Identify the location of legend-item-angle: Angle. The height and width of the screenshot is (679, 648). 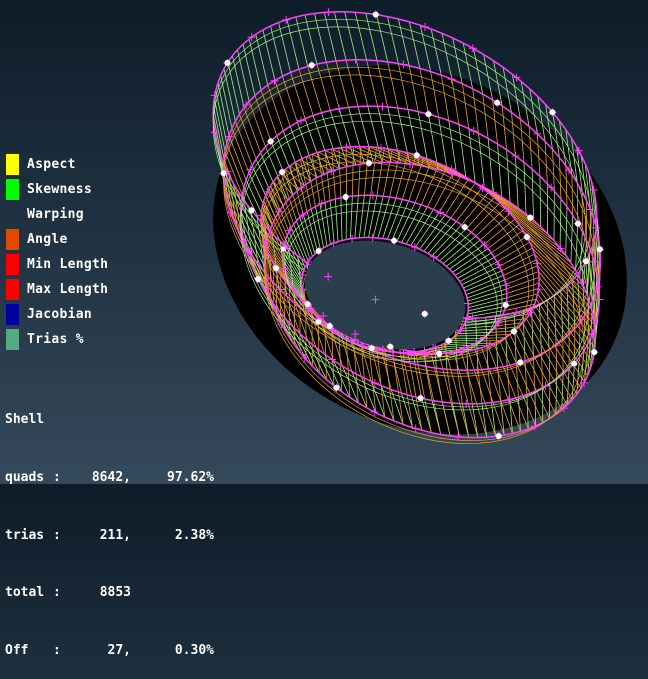
(57, 239).